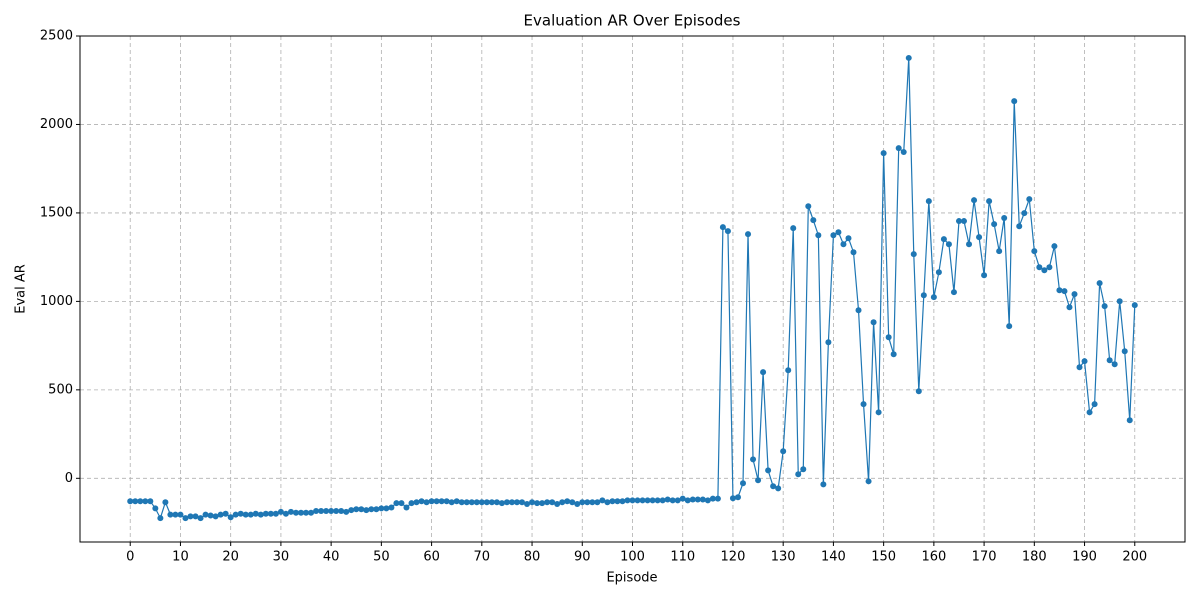  What do you see at coordinates (783, 557) in the screenshot?
I see `x-tick-label: 130` at bounding box center [783, 557].